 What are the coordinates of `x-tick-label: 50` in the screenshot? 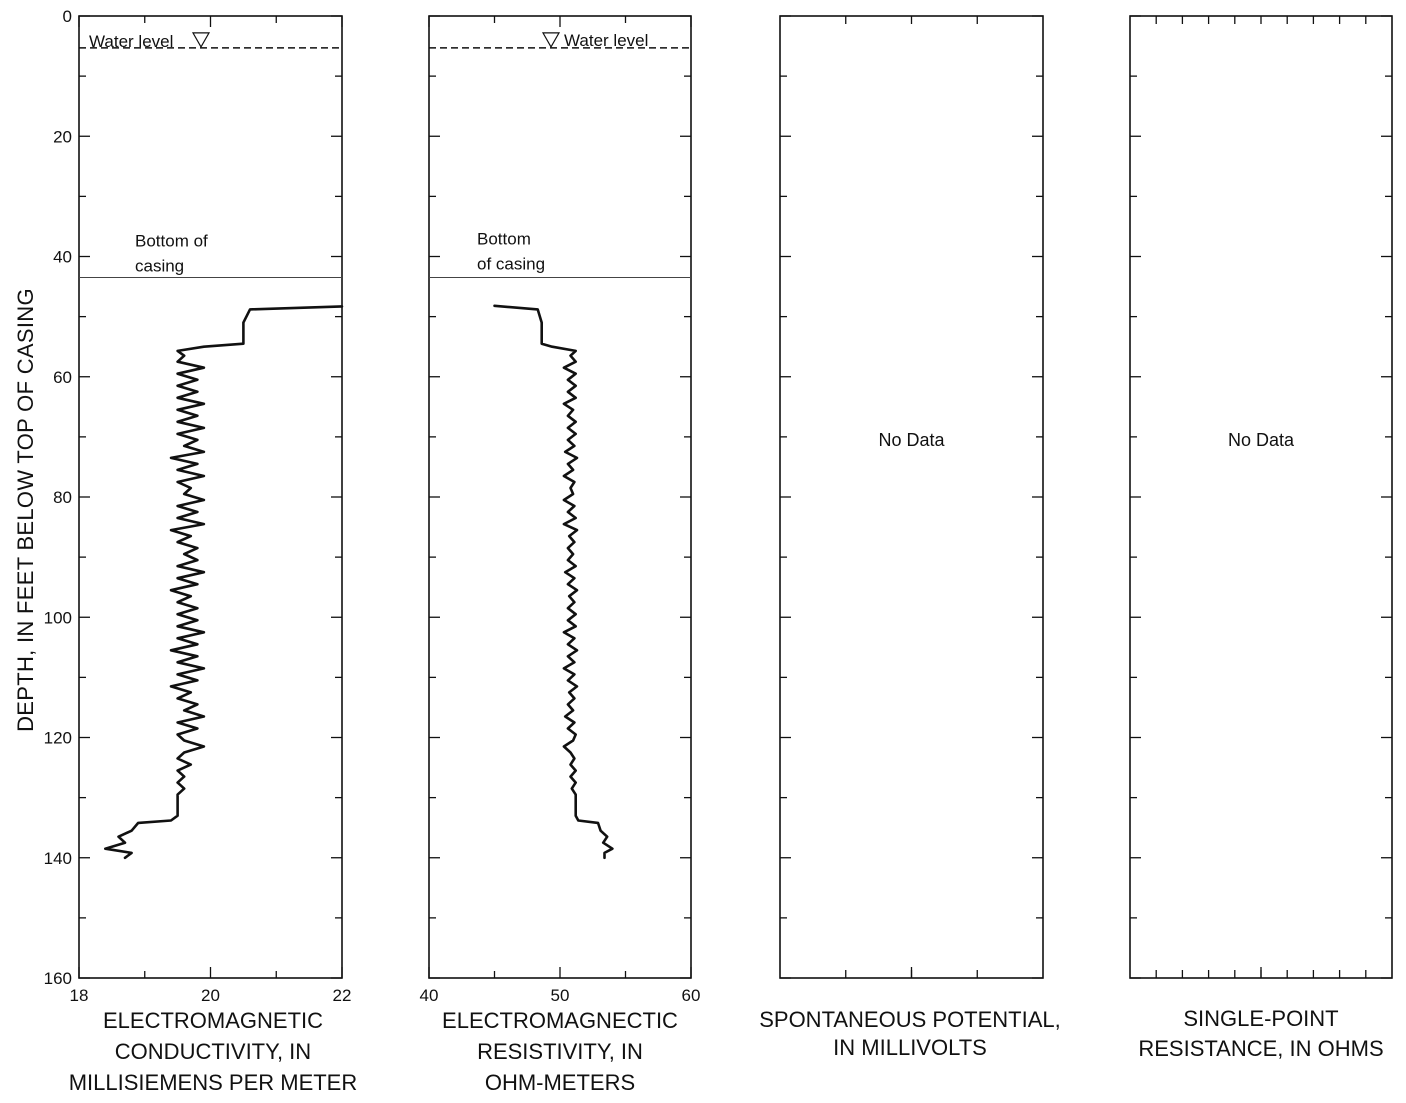 It's located at (560, 995).